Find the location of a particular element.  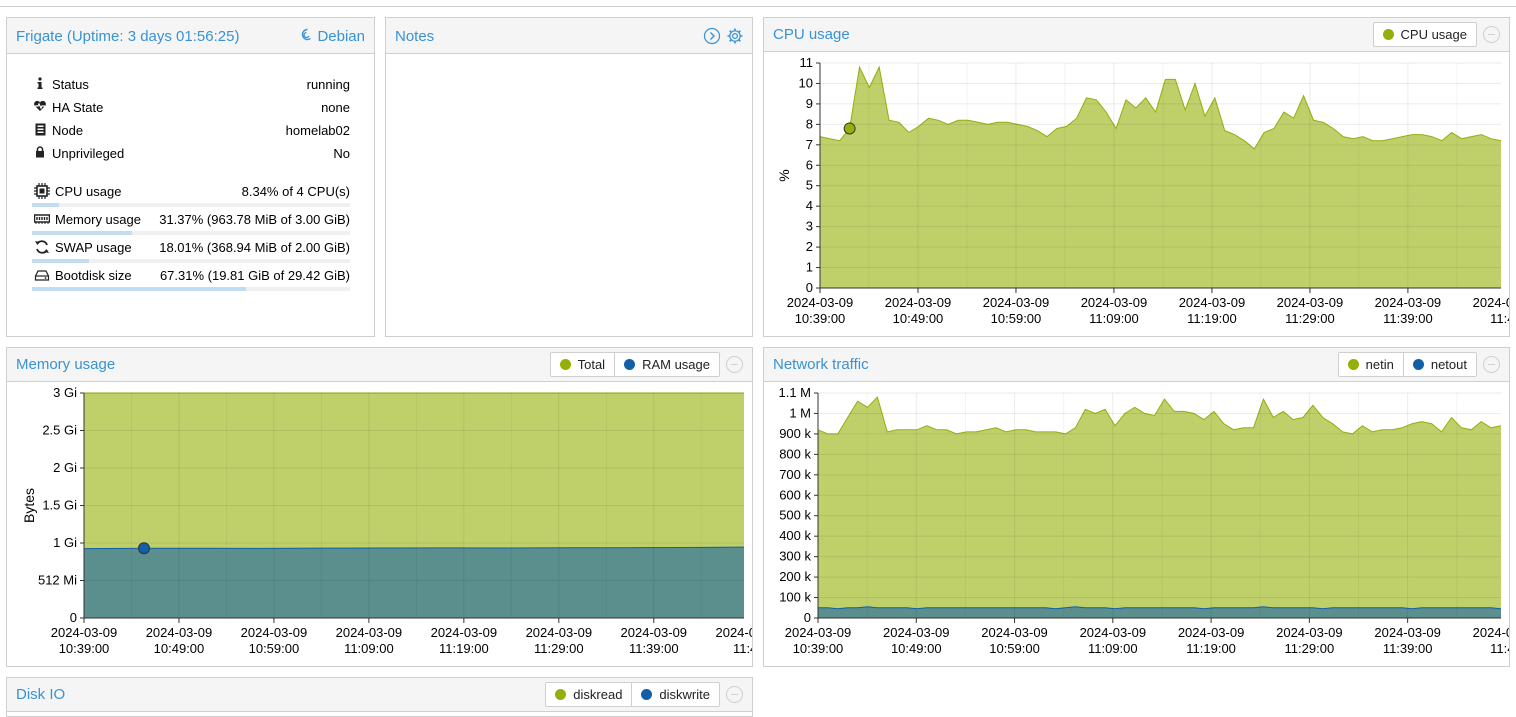

memory-chart-title: Memory usage is located at coordinates (66, 364).